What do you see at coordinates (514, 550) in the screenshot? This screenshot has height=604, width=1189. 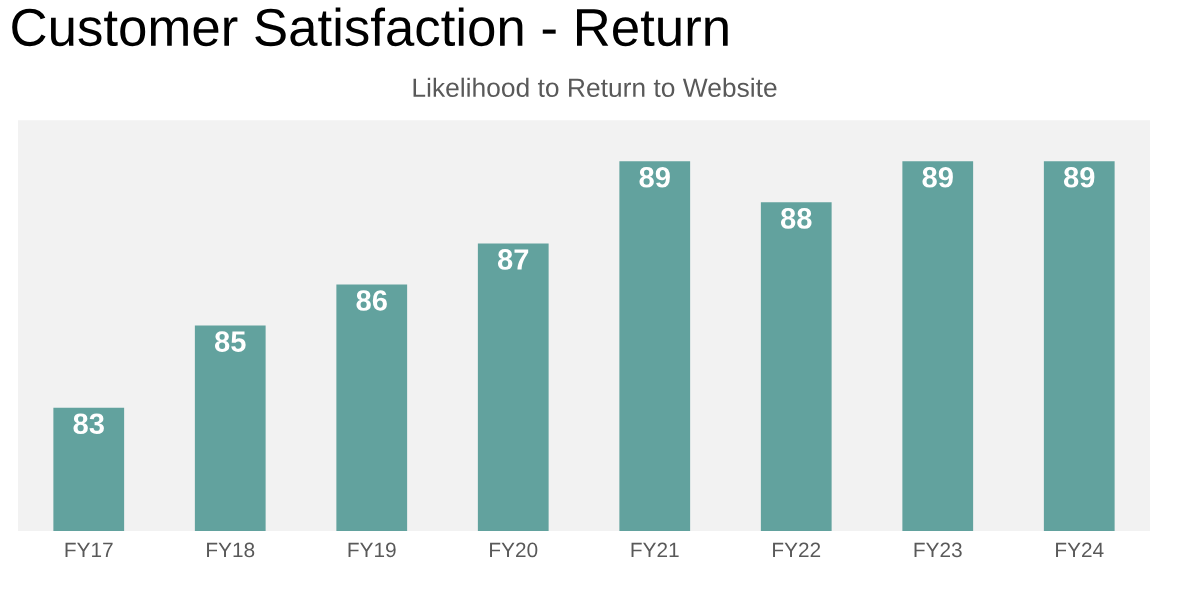 I see `x-tick-label: FY20` at bounding box center [514, 550].